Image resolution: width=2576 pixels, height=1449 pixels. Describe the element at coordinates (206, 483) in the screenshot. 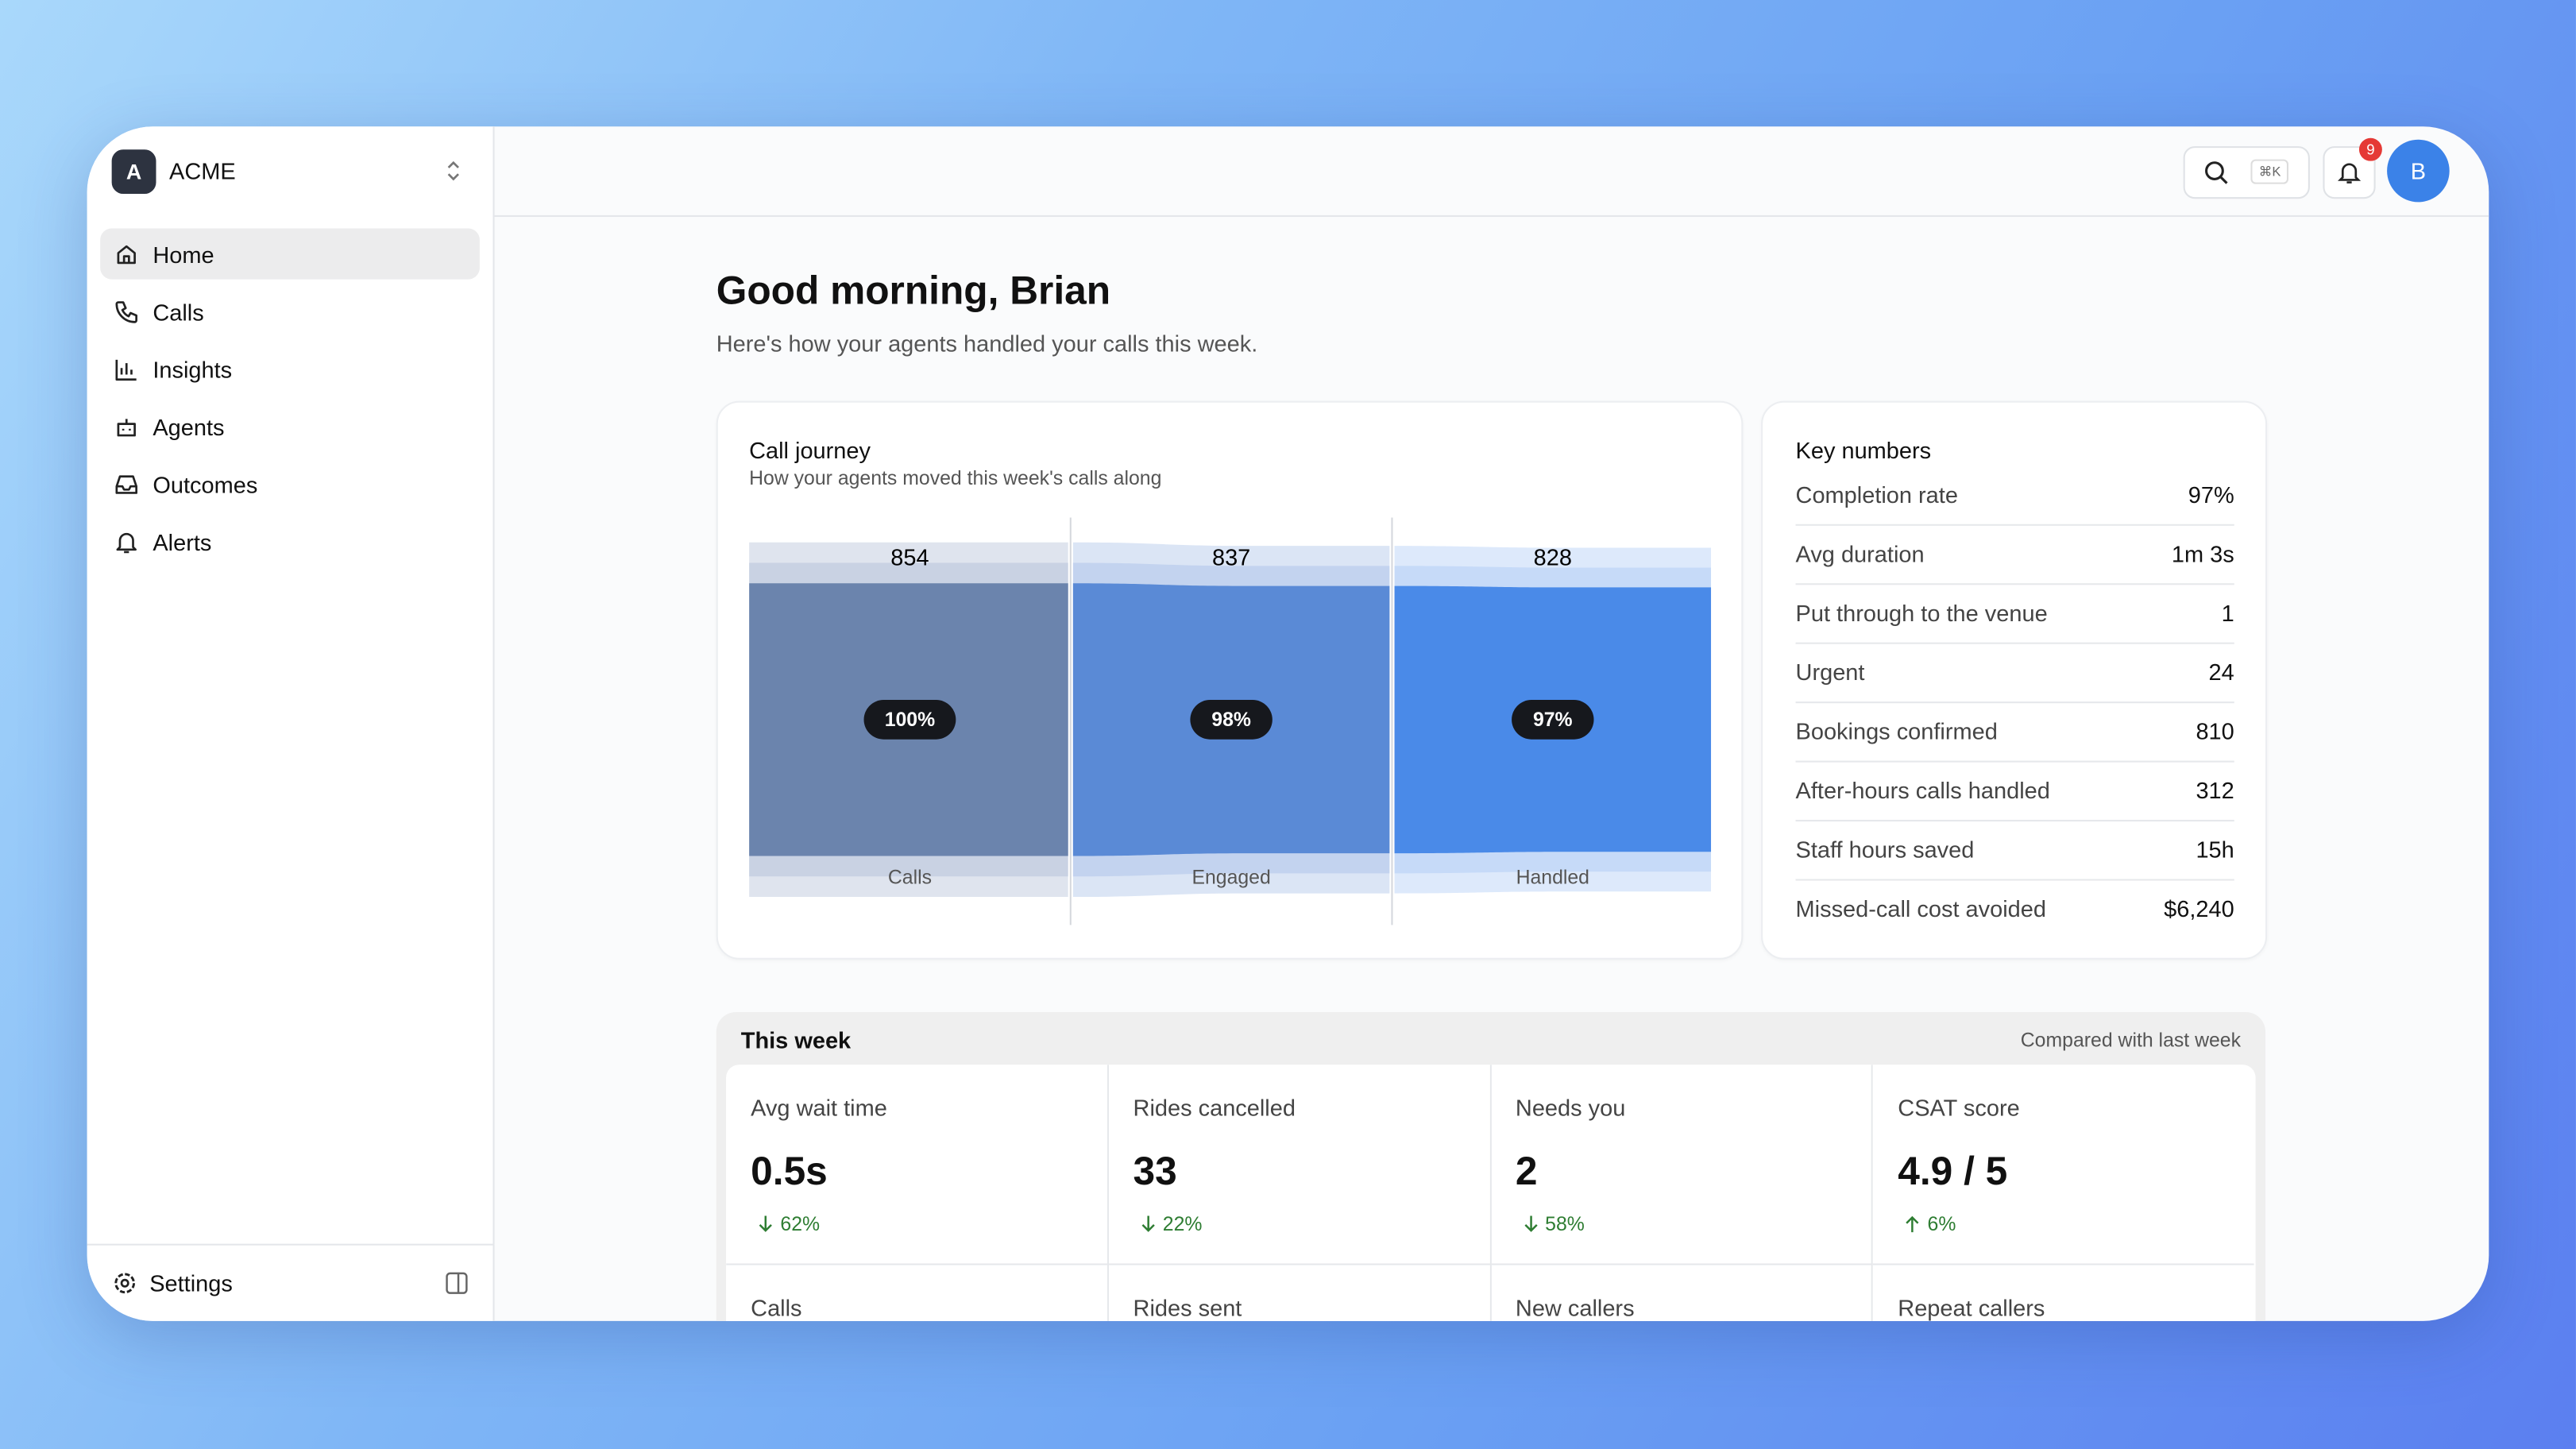

I see `nav-label: Outcomes` at that location.